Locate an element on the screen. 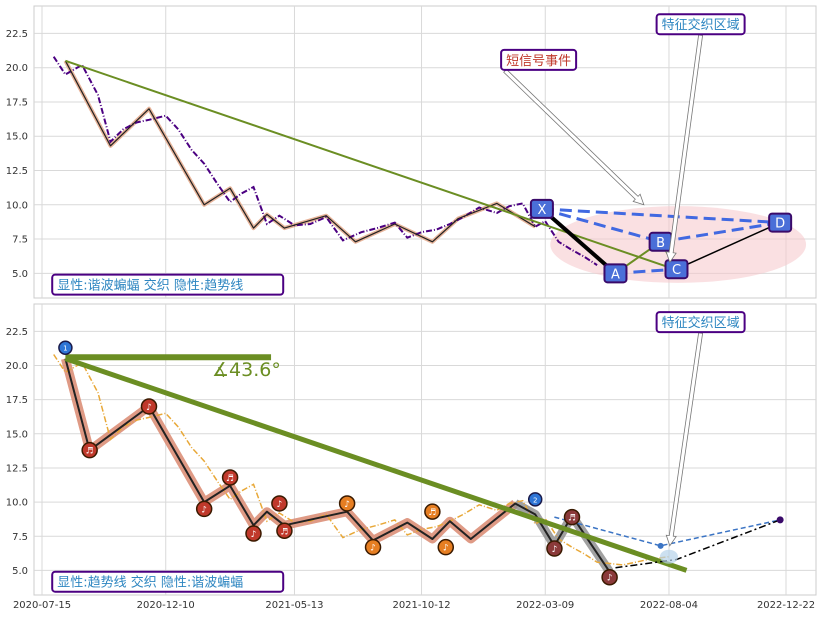  pattern-point-label: C is located at coordinates (676, 270).